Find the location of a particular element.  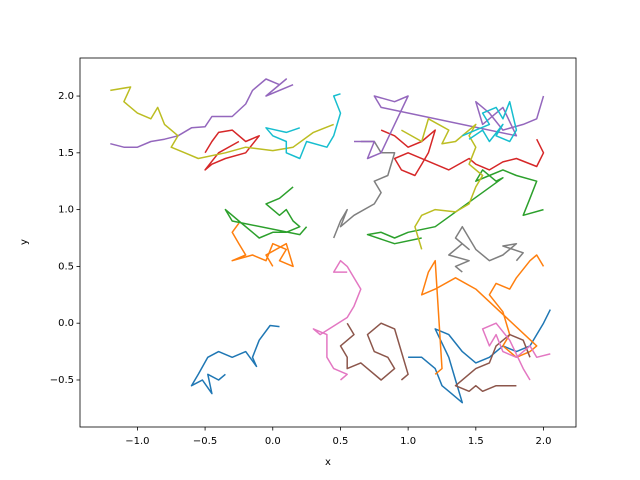

y-tick-label: 1.5 is located at coordinates (66, 153).